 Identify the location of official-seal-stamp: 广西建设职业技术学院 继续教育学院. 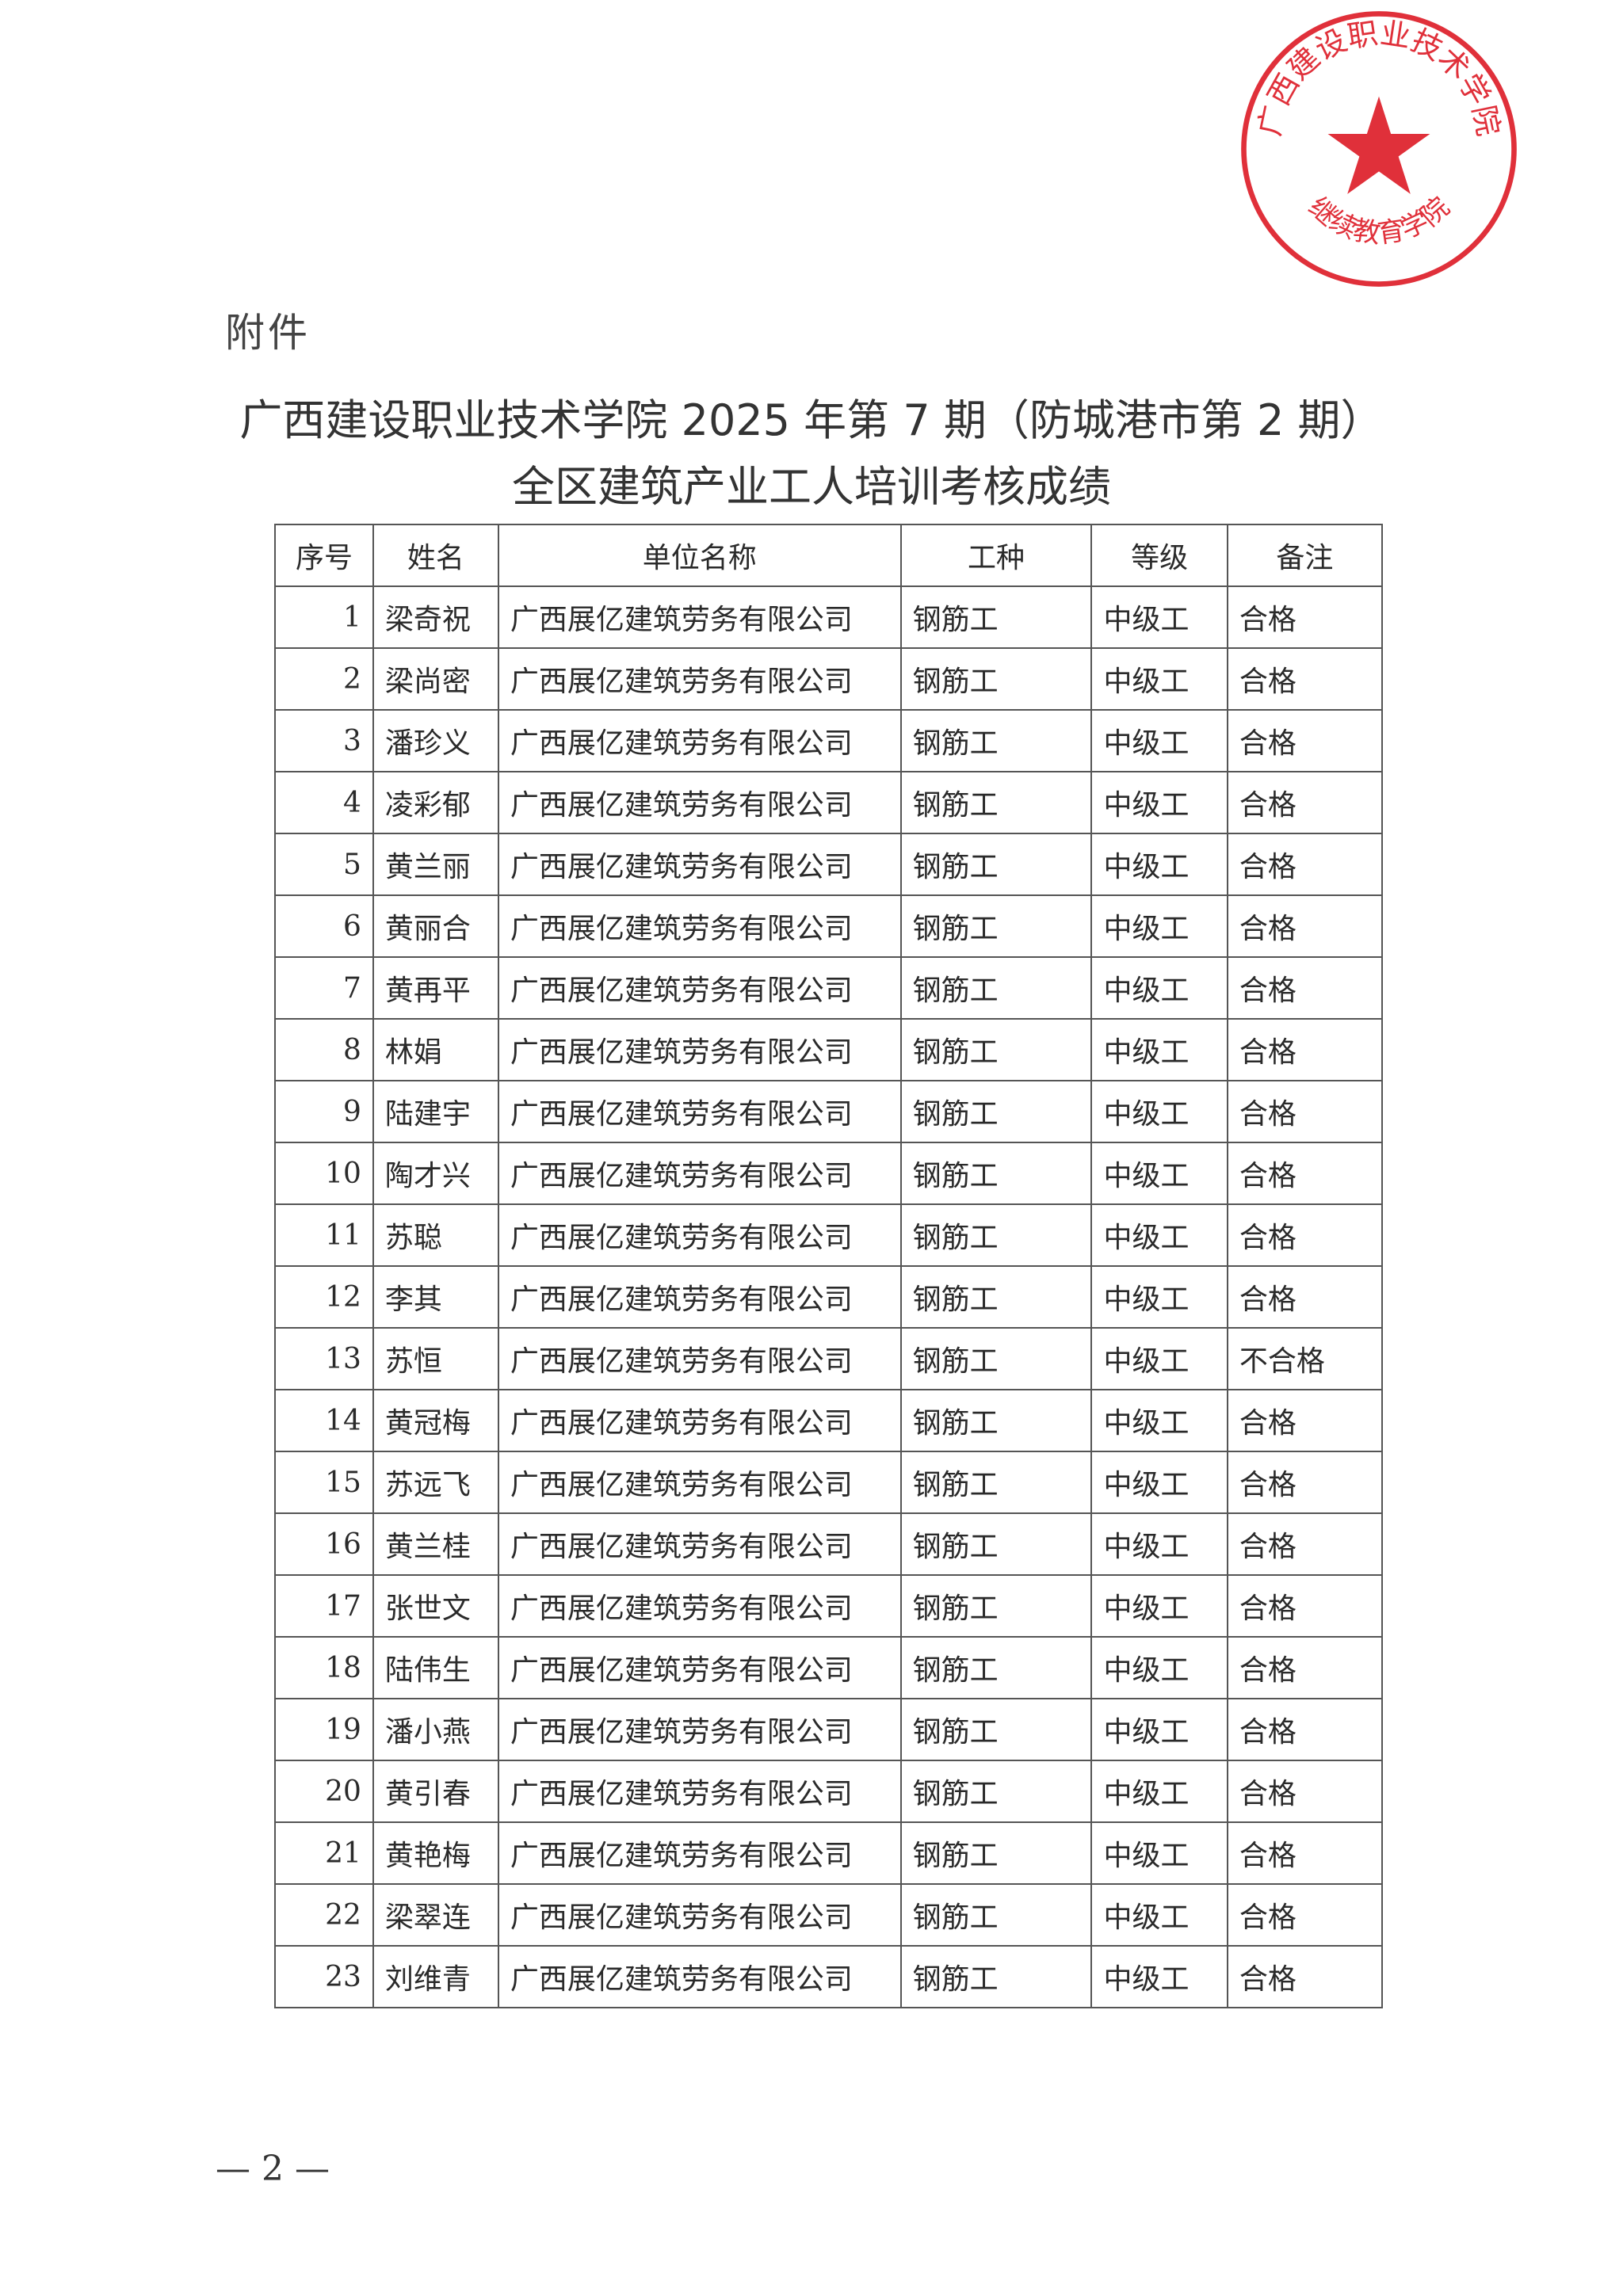
(1379, 149).